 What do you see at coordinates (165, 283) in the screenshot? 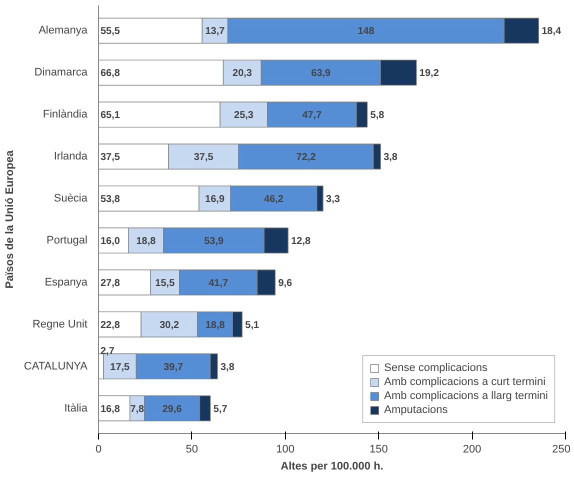
I see `data-label: 15,5` at bounding box center [165, 283].